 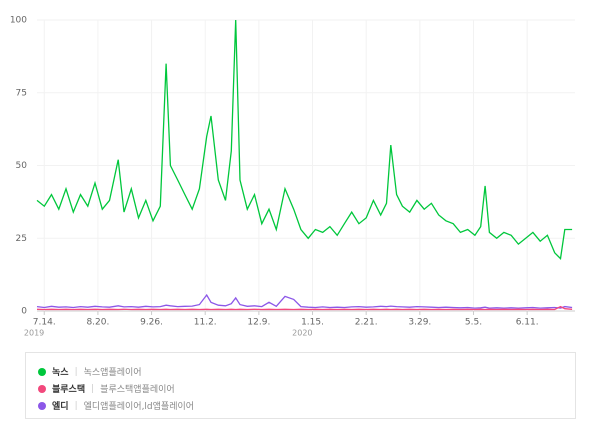 I want to click on x-tick-label: 8.20., so click(x=97, y=323).